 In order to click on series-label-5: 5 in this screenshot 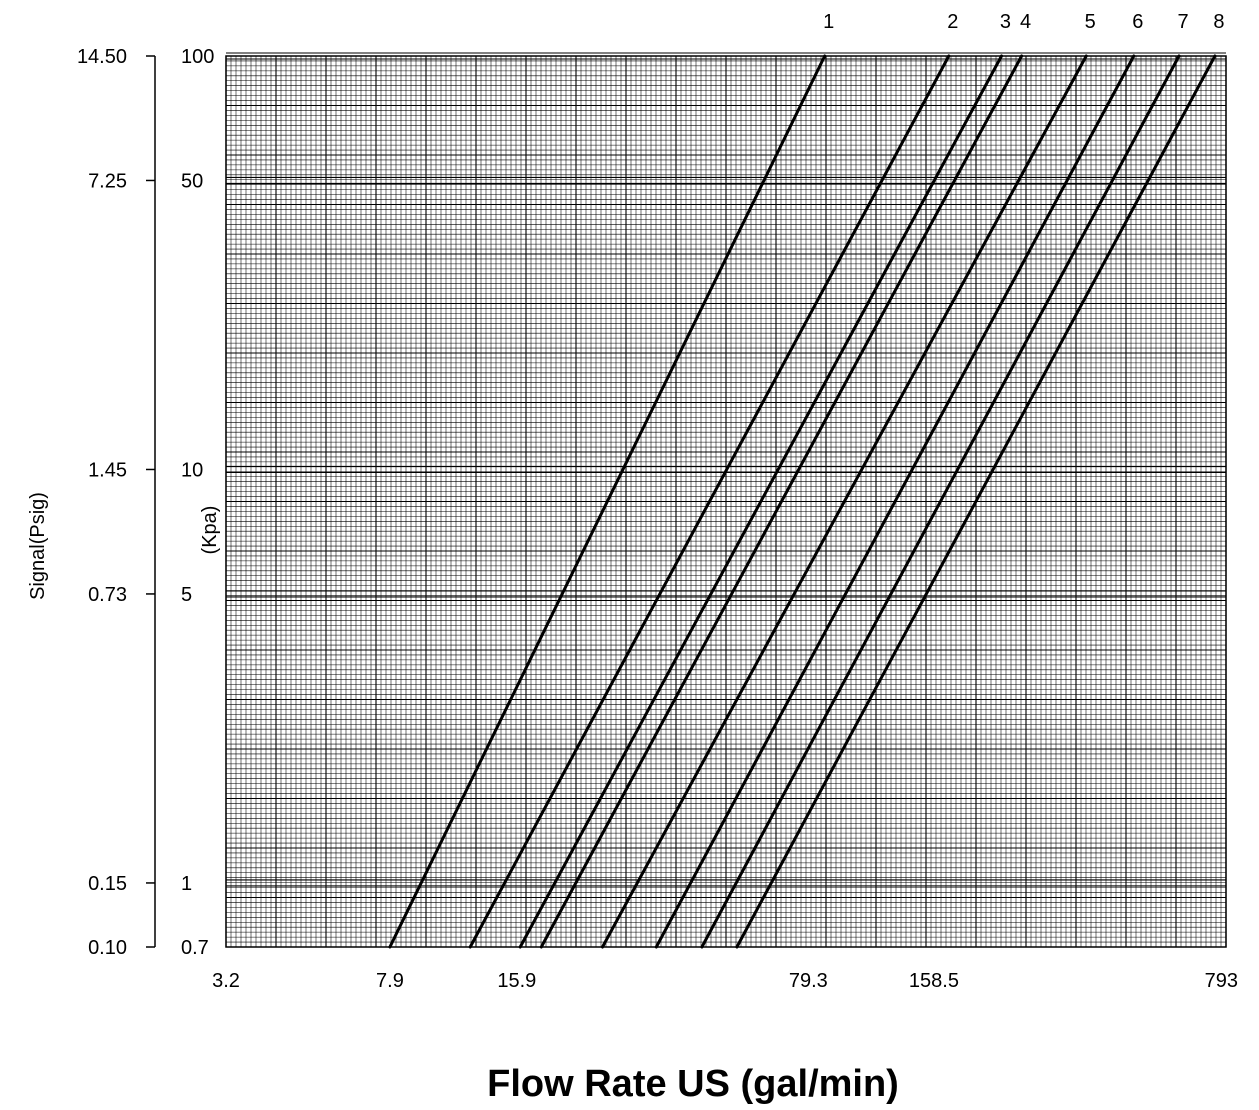, I will do `click(1090, 22)`.